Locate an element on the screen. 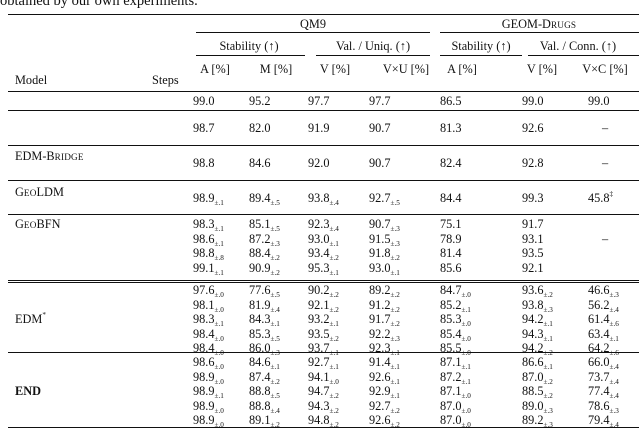 The image size is (640, 429). table-cell: 85.3±.5 is located at coordinates (264, 335).